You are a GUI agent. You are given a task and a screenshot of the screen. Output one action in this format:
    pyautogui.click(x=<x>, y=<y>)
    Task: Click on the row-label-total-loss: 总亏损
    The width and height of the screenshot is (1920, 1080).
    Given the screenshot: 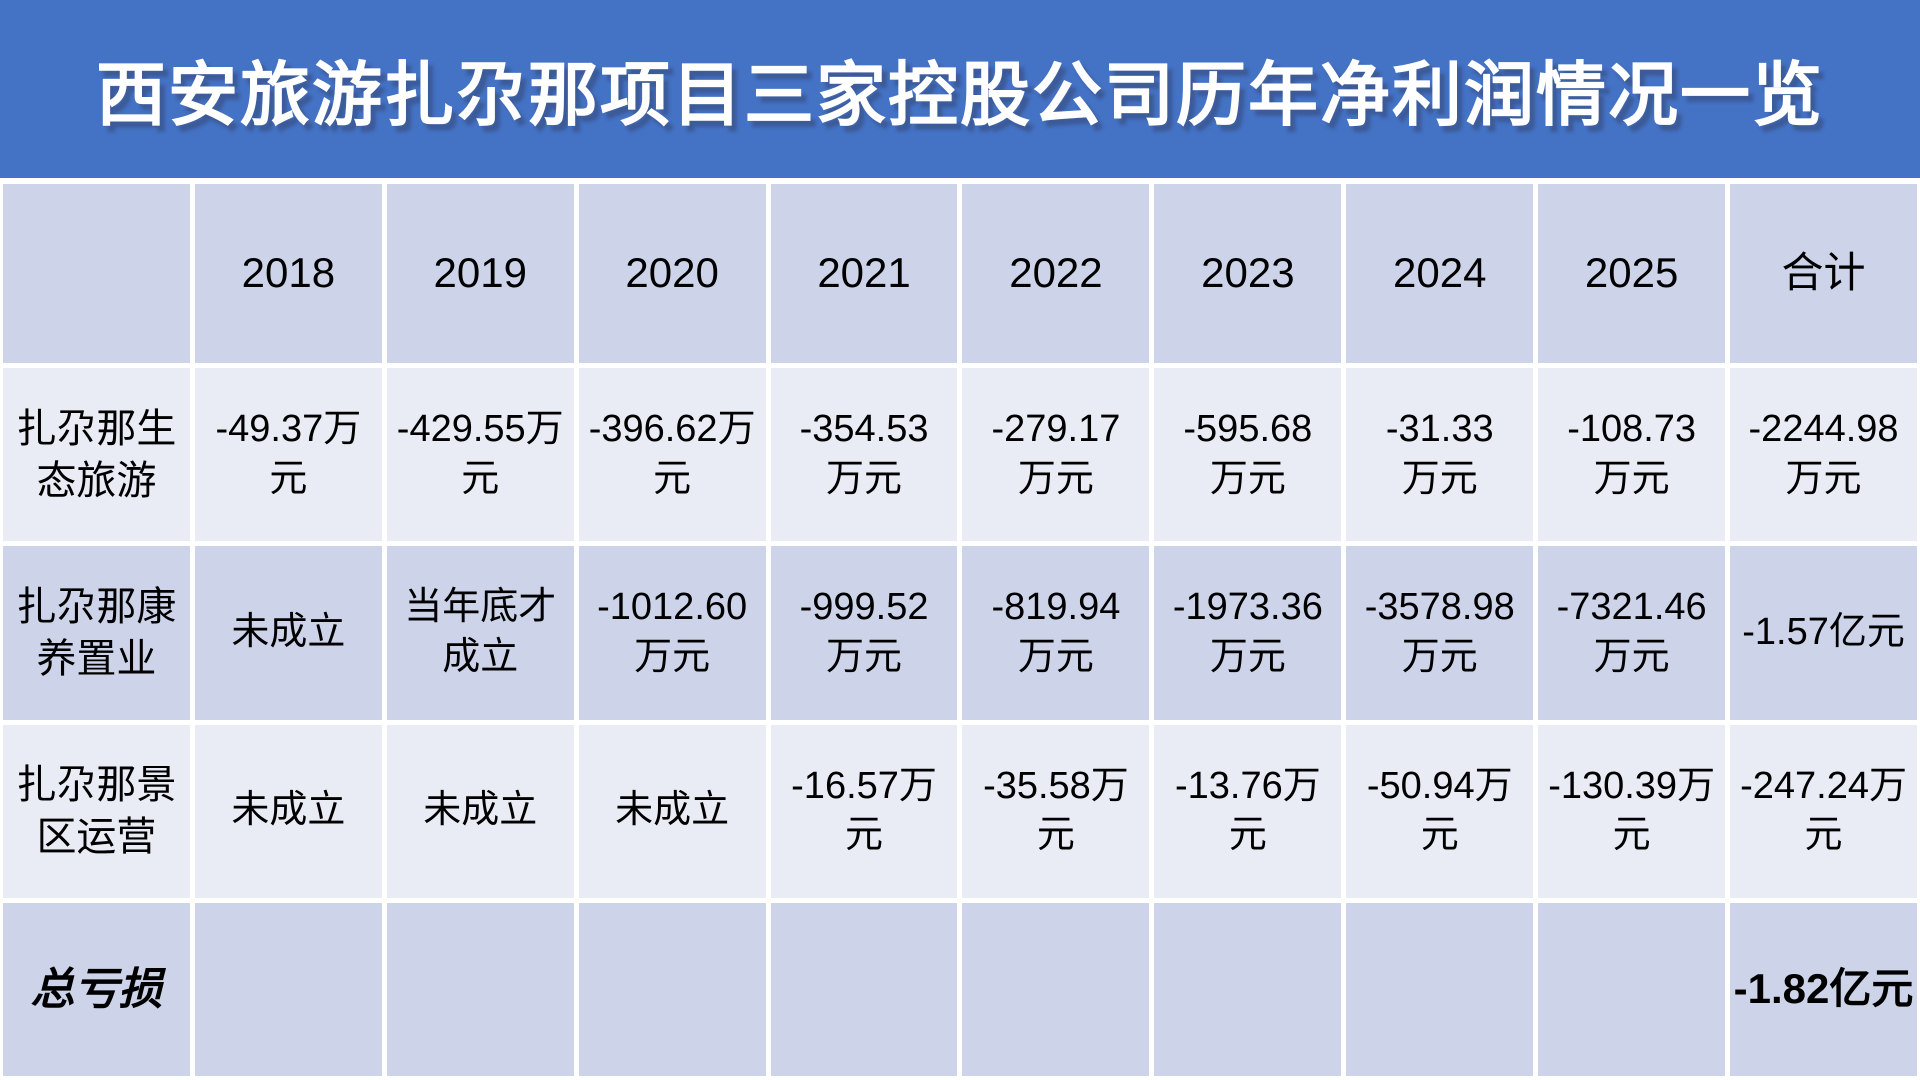 What is the action you would take?
    pyautogui.click(x=96, y=989)
    